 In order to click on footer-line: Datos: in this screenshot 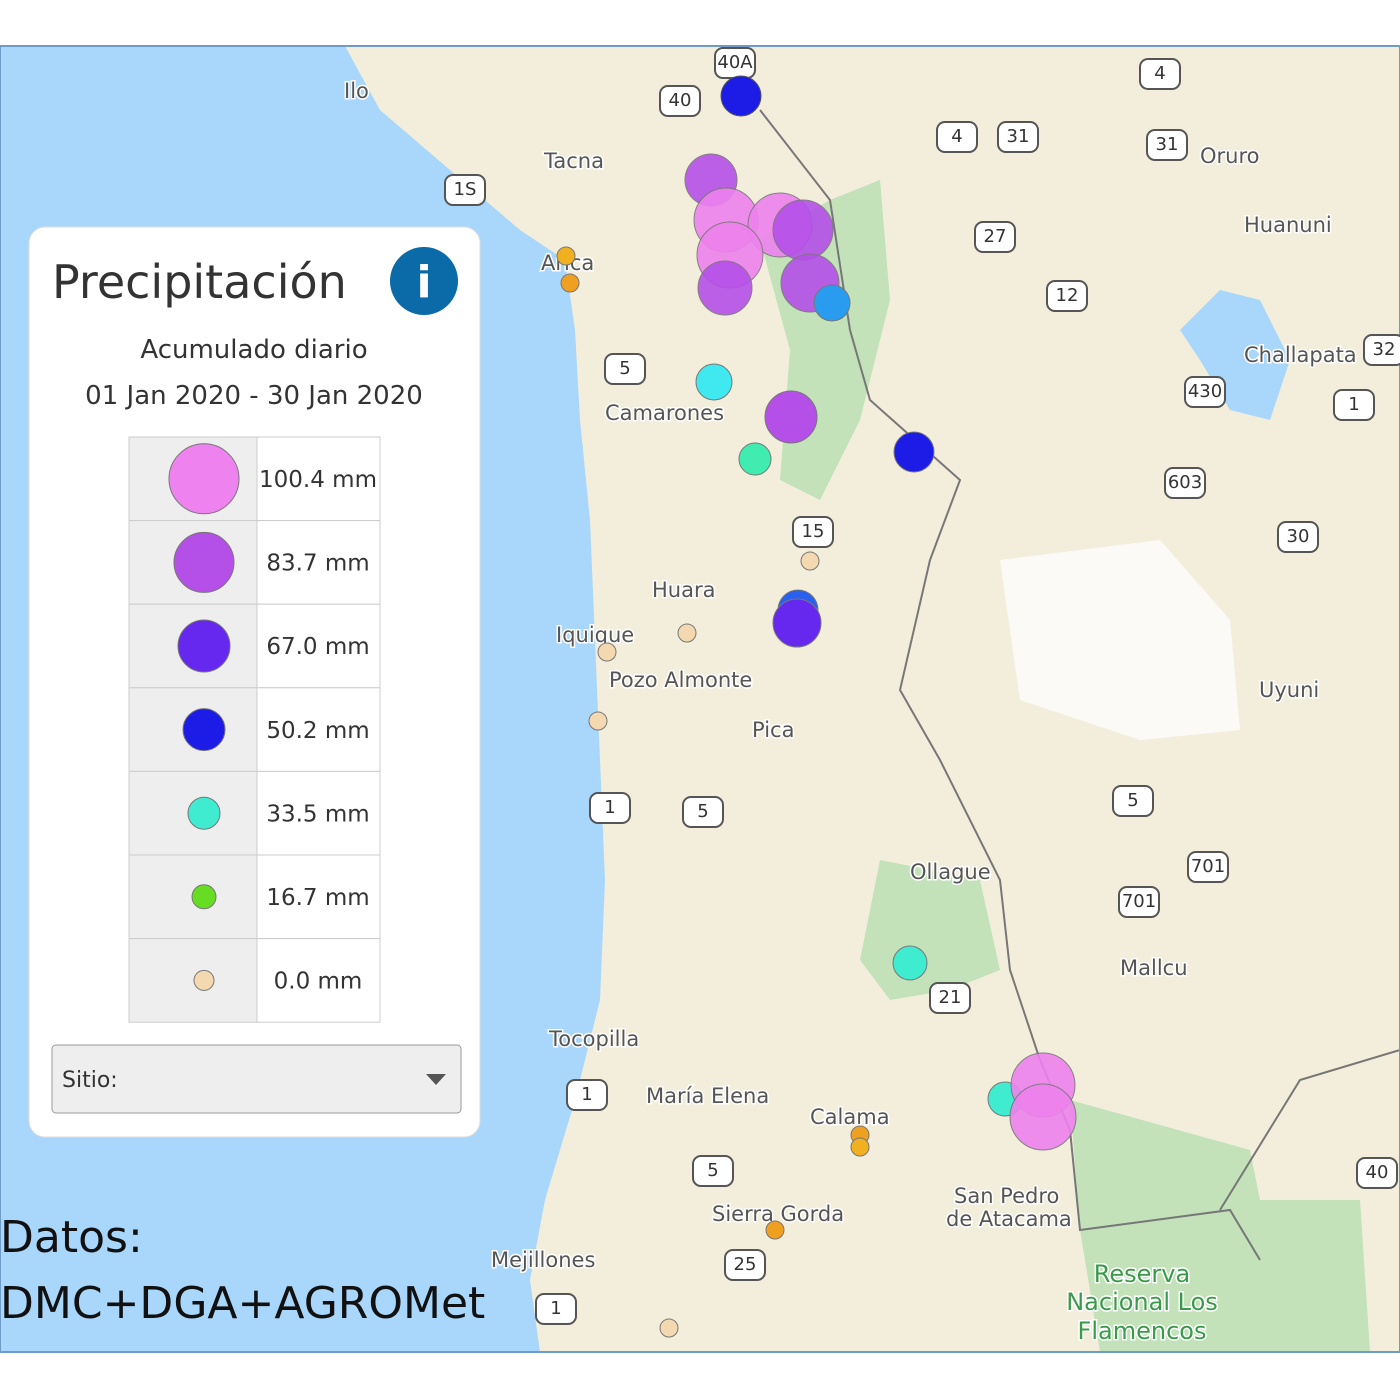, I will do `click(71, 1237)`.